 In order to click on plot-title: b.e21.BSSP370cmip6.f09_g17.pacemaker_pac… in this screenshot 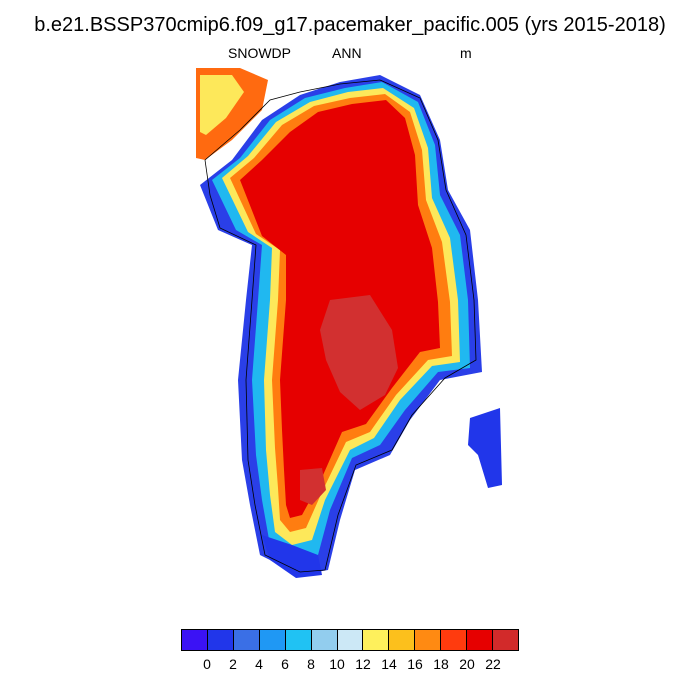, I will do `click(350, 25)`.